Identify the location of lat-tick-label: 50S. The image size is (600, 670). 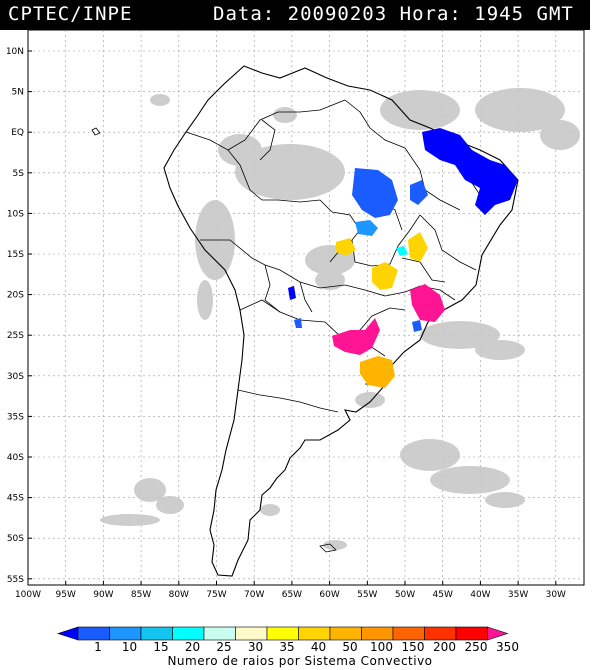
(15, 539).